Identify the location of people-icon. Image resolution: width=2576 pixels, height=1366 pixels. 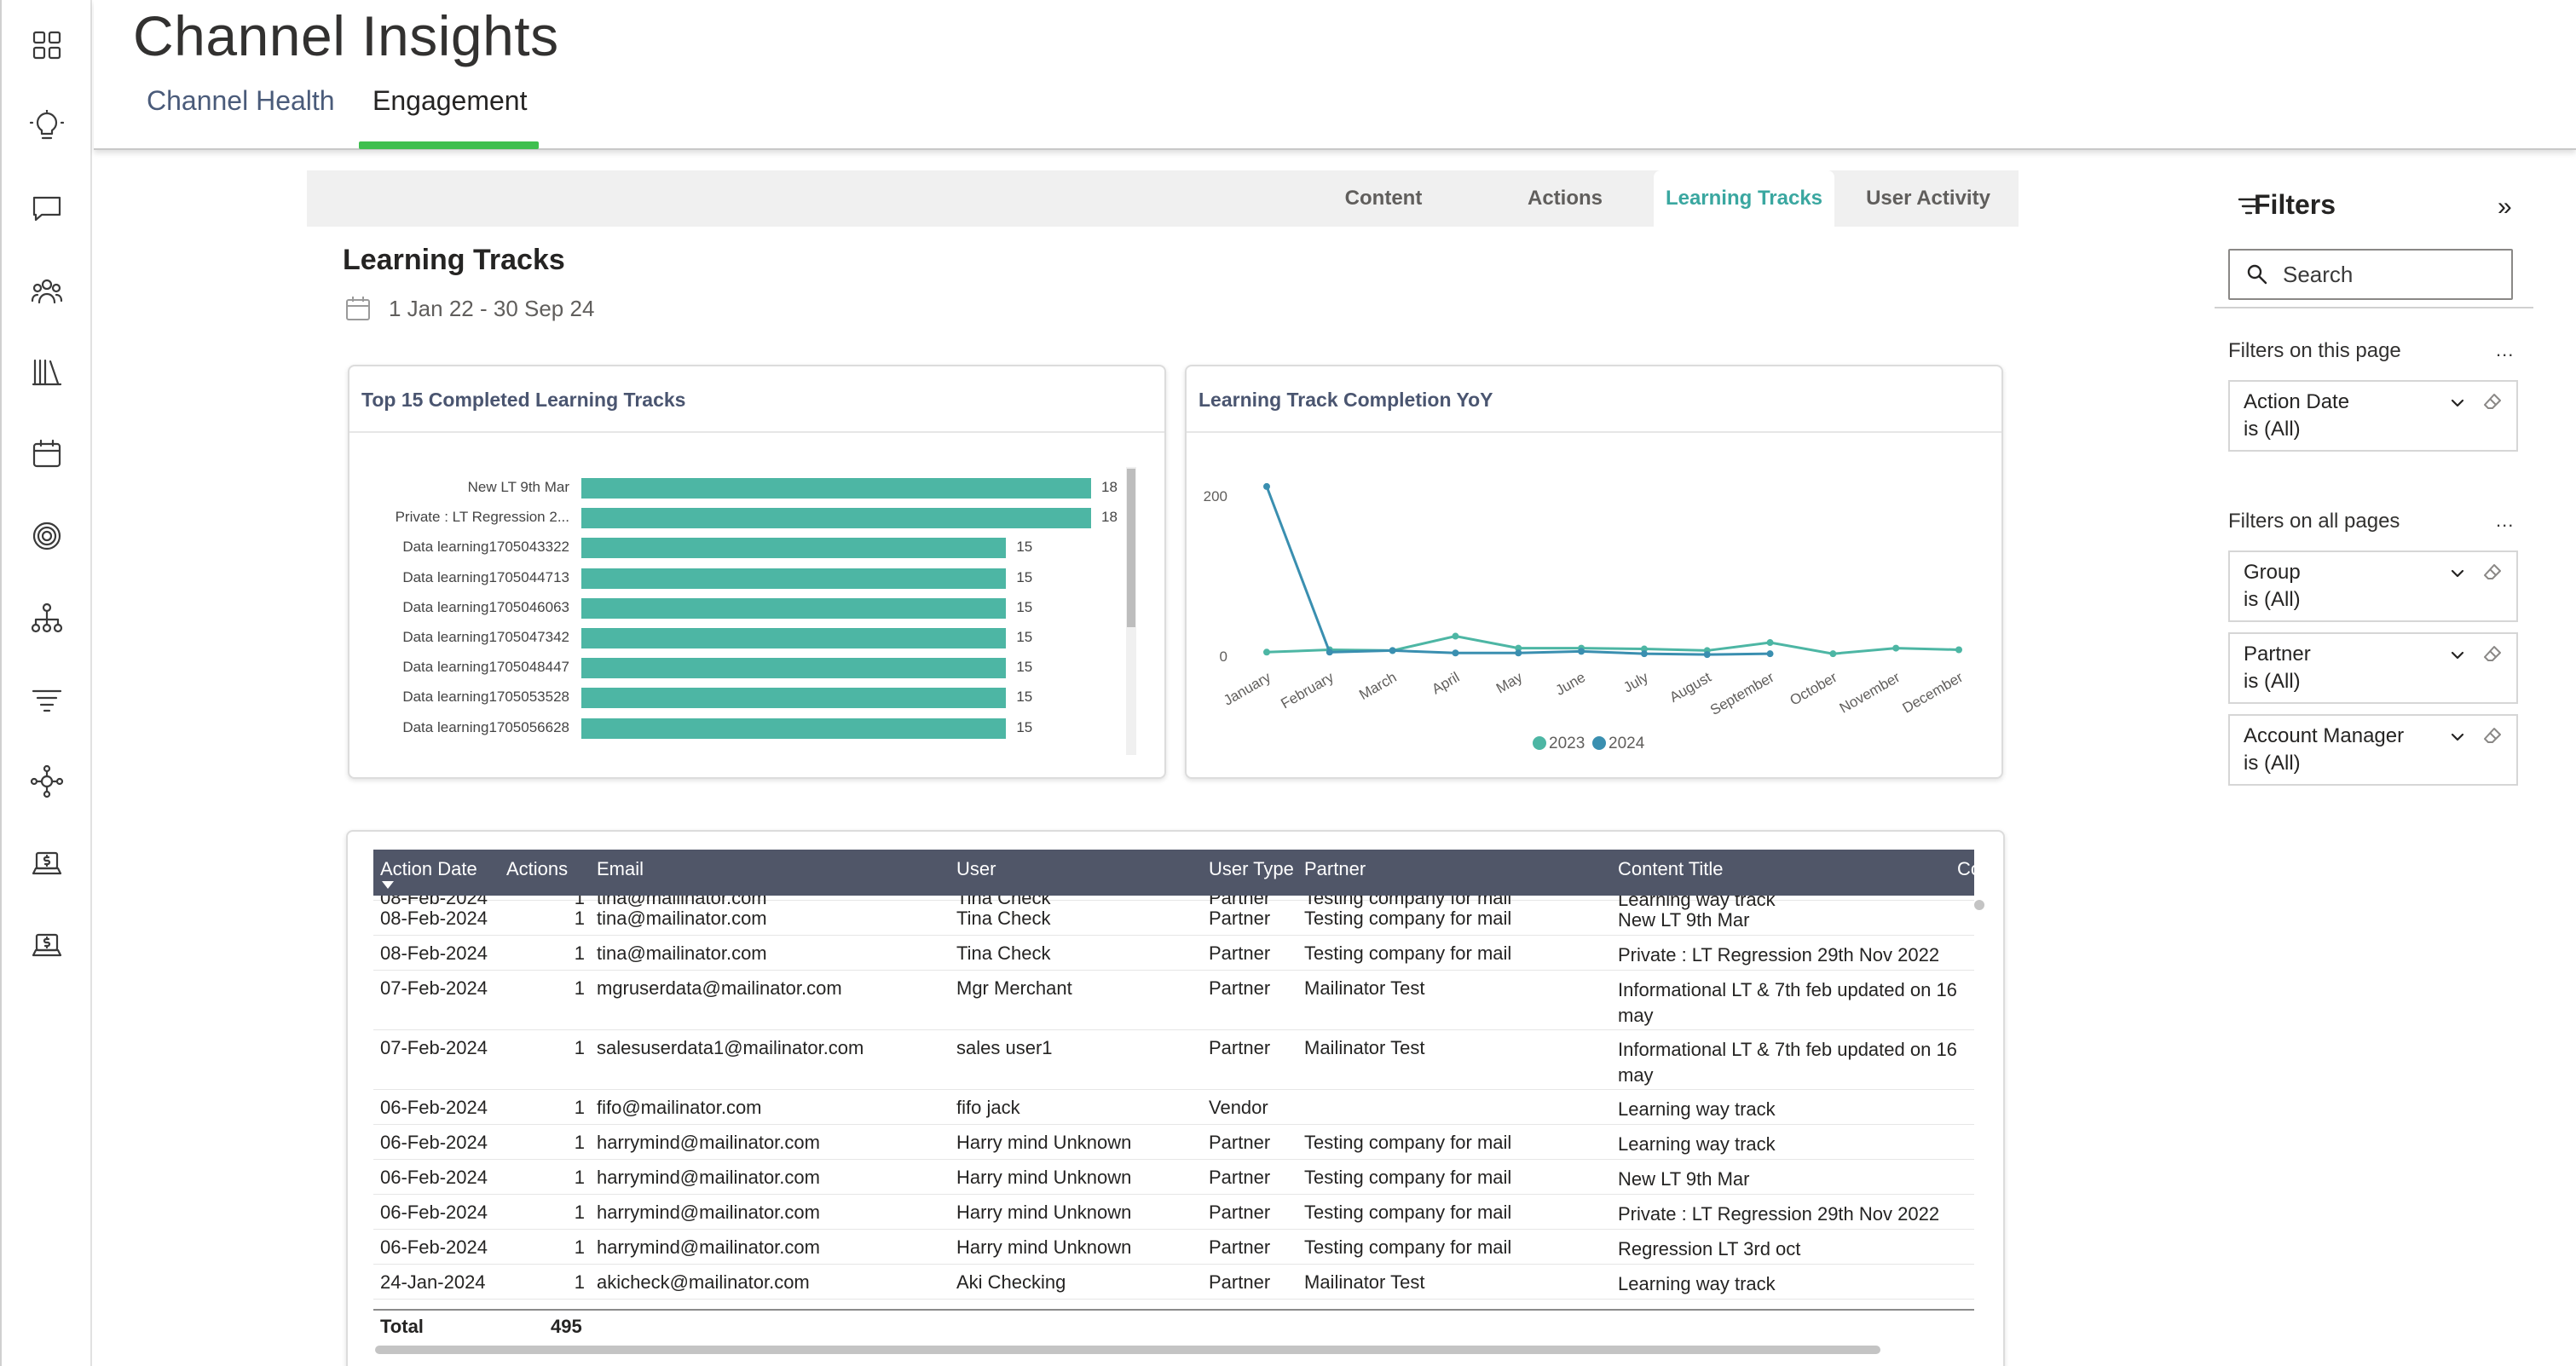
(46, 290).